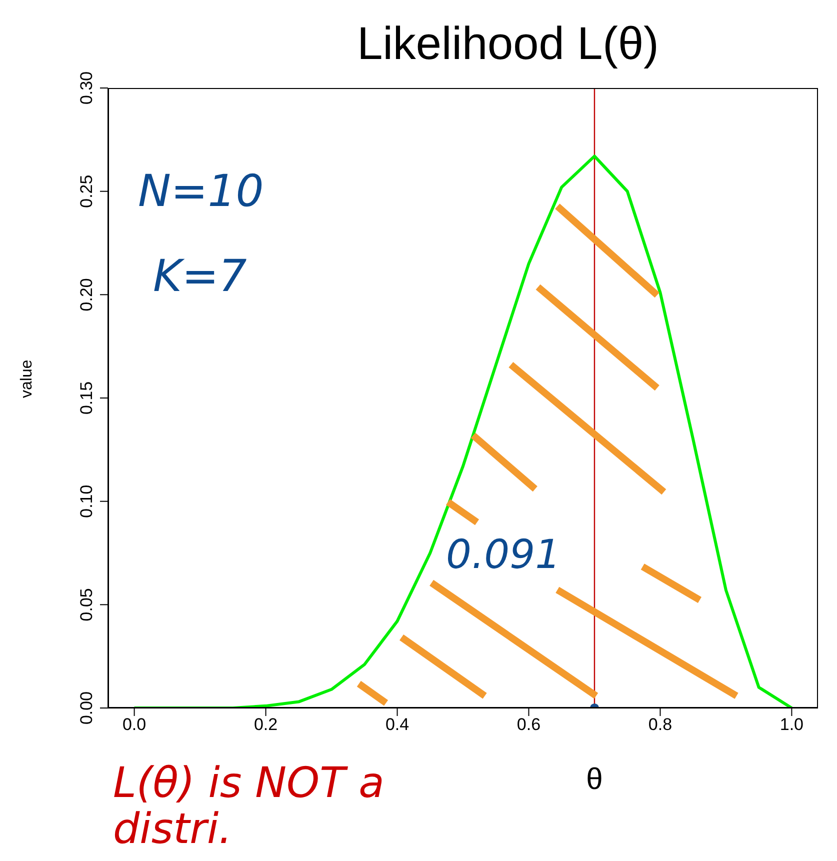 This screenshot has height=861, width=837. What do you see at coordinates (201, 191) in the screenshot?
I see `annotation: N=10` at bounding box center [201, 191].